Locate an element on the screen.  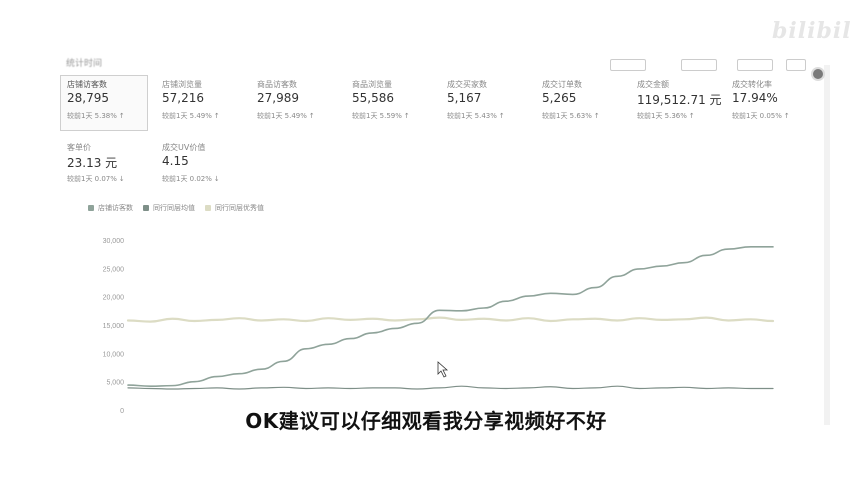
metric-comparison-text: 较前1天 0.02% is located at coordinates (187, 179).